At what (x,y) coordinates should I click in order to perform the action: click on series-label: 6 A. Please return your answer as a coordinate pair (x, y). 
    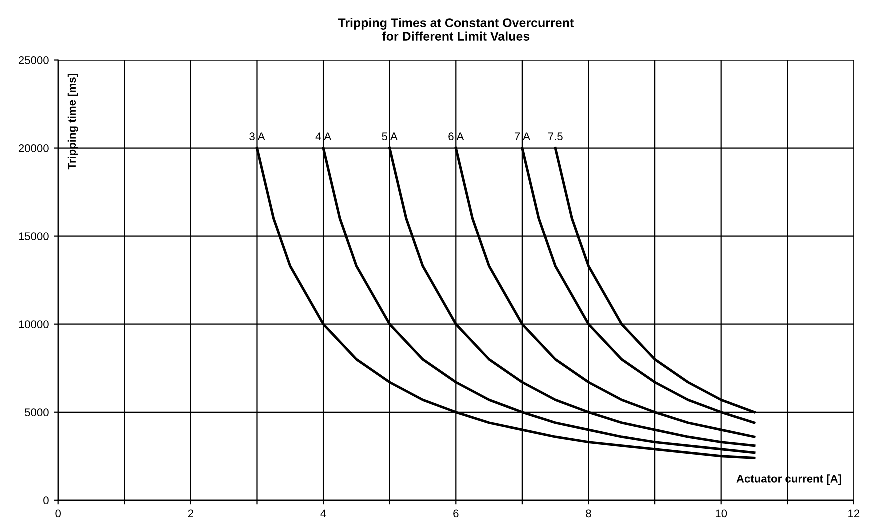
    Looking at the image, I should click on (456, 136).